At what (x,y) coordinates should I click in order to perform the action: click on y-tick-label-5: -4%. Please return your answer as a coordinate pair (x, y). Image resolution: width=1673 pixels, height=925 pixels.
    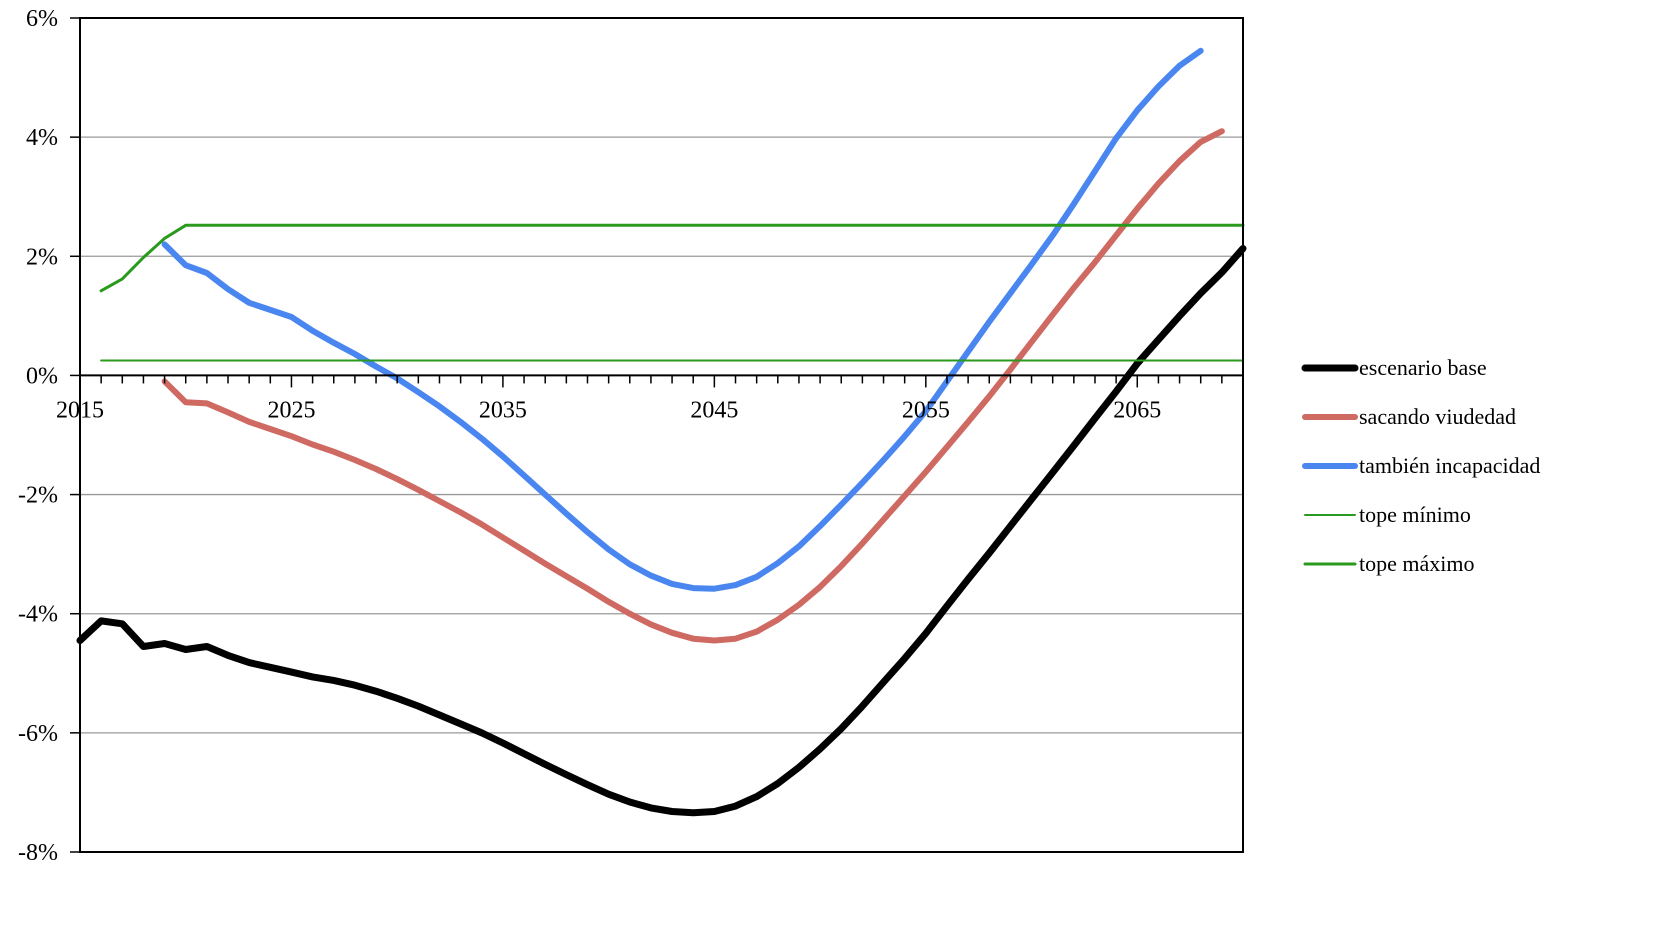
    Looking at the image, I should click on (38, 615).